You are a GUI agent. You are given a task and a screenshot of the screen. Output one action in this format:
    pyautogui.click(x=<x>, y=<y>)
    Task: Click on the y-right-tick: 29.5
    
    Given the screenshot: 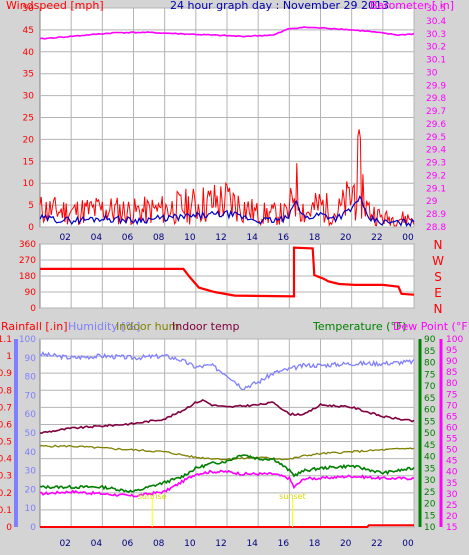 What is the action you would take?
    pyautogui.click(x=436, y=138)
    